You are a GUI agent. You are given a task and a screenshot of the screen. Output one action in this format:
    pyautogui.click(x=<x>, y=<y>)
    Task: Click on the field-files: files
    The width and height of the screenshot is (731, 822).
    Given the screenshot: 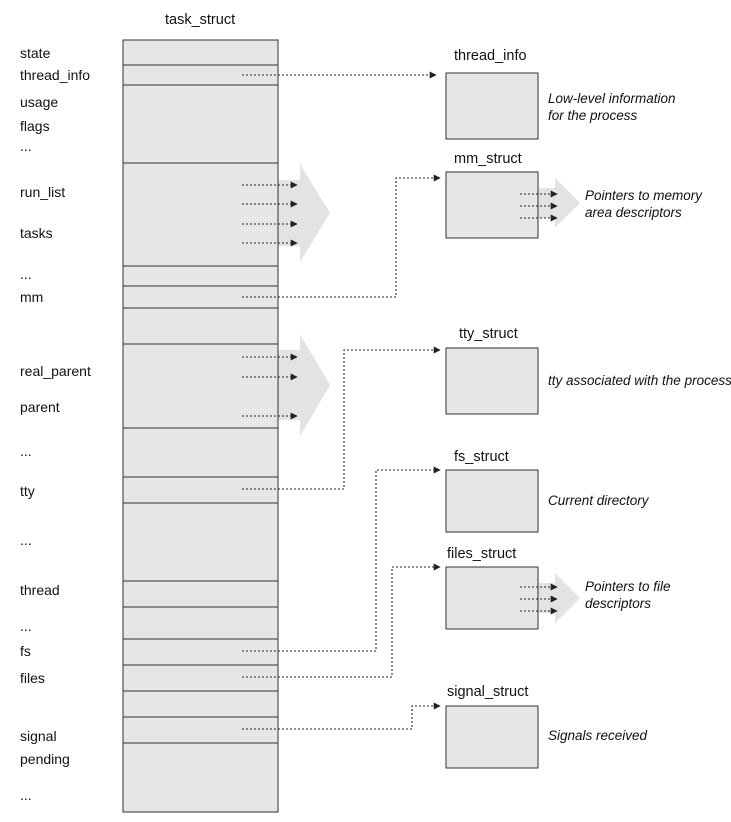 What is the action you would take?
    pyautogui.click(x=32, y=678)
    